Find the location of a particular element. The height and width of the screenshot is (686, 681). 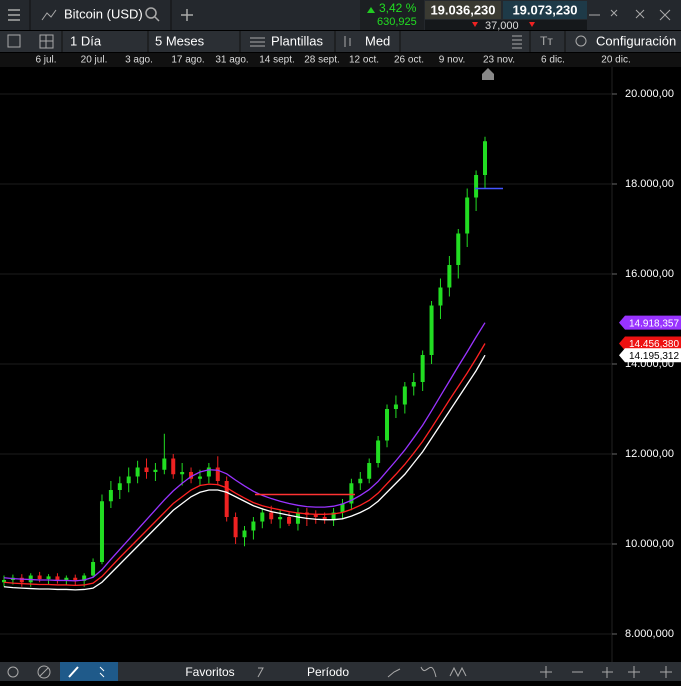

up-arrow is located at coordinates (371, 10).